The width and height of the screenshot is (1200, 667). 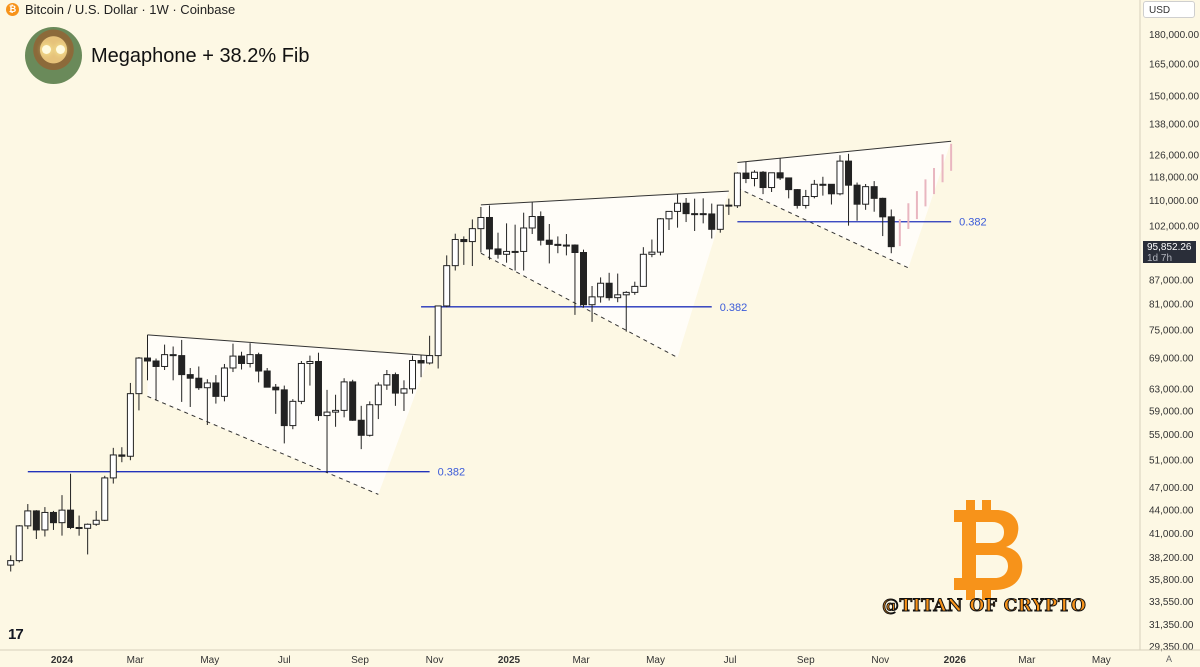 What do you see at coordinates (16, 634) in the screenshot?
I see `tradingview-logo: 17` at bounding box center [16, 634].